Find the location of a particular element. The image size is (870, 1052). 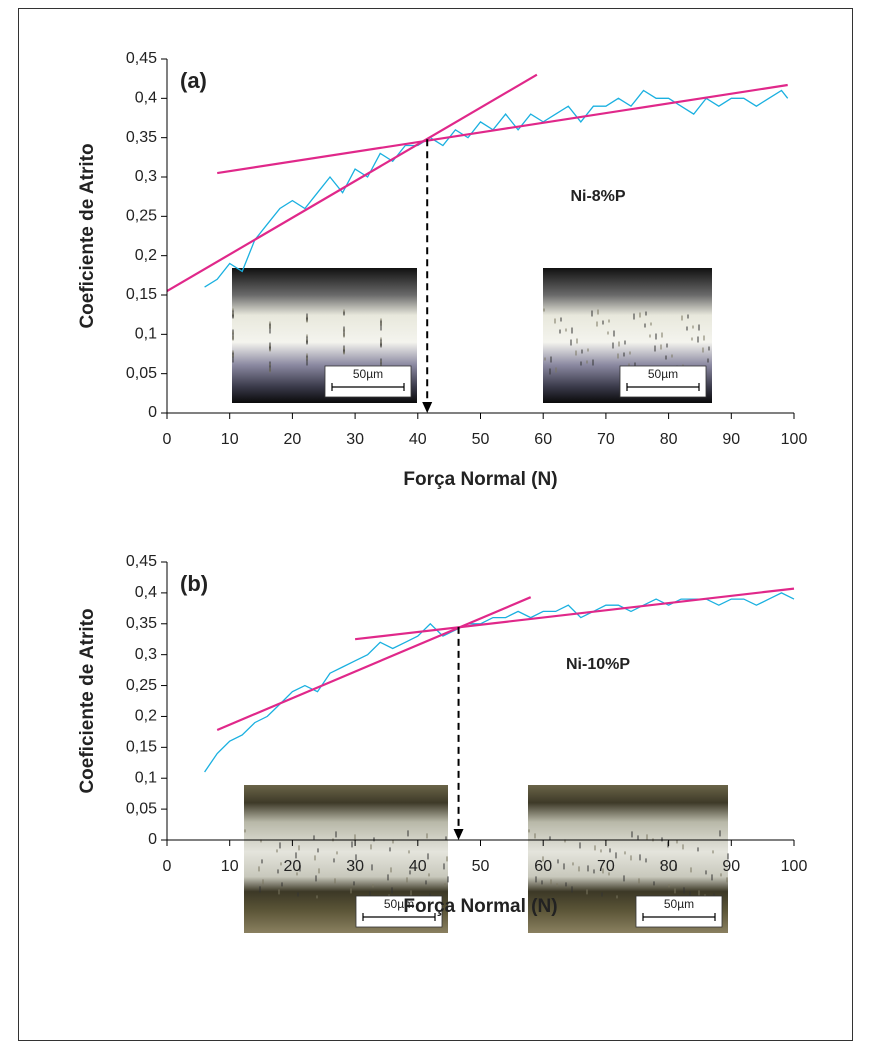

annotation: Ni-10%P is located at coordinates (598, 664).